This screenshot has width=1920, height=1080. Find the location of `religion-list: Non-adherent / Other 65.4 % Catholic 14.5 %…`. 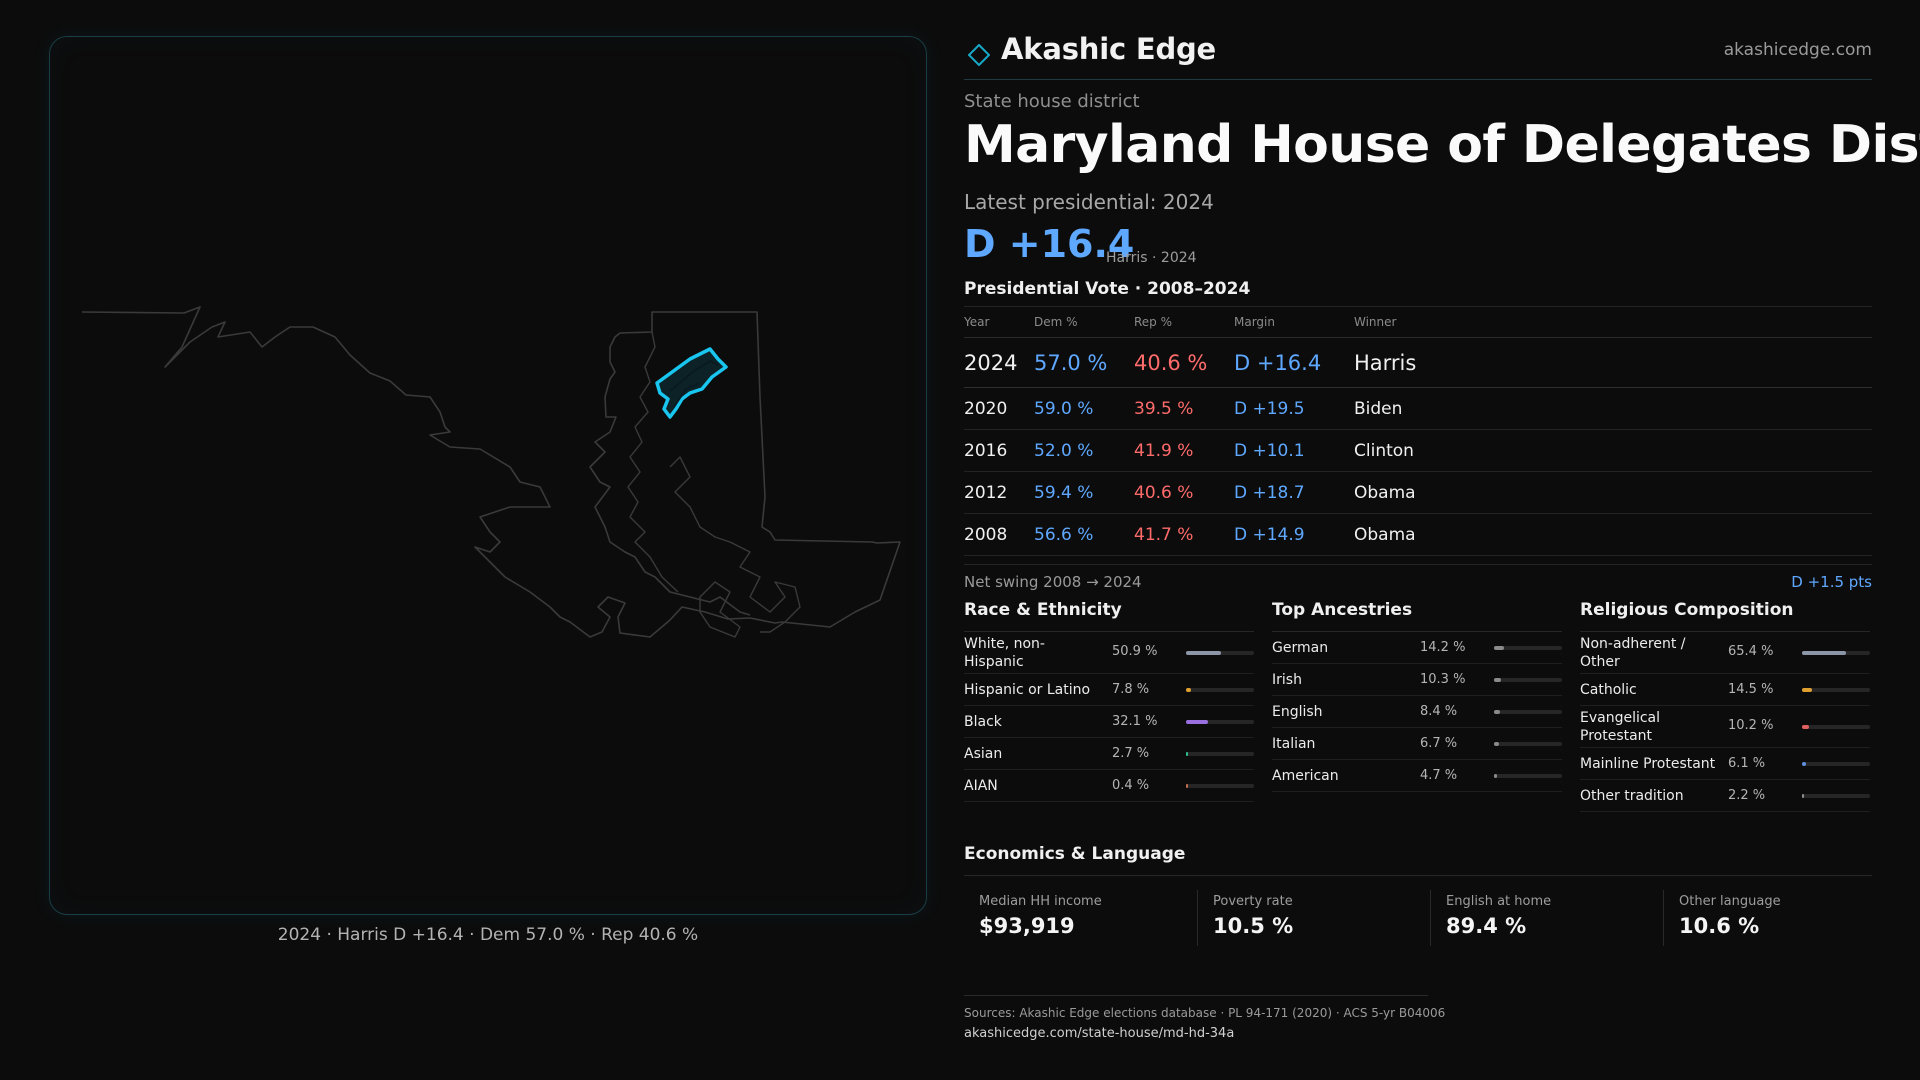

religion-list: Non-adherent / Other 65.4 % Catholic 14.5 %… is located at coordinates (1725, 722).